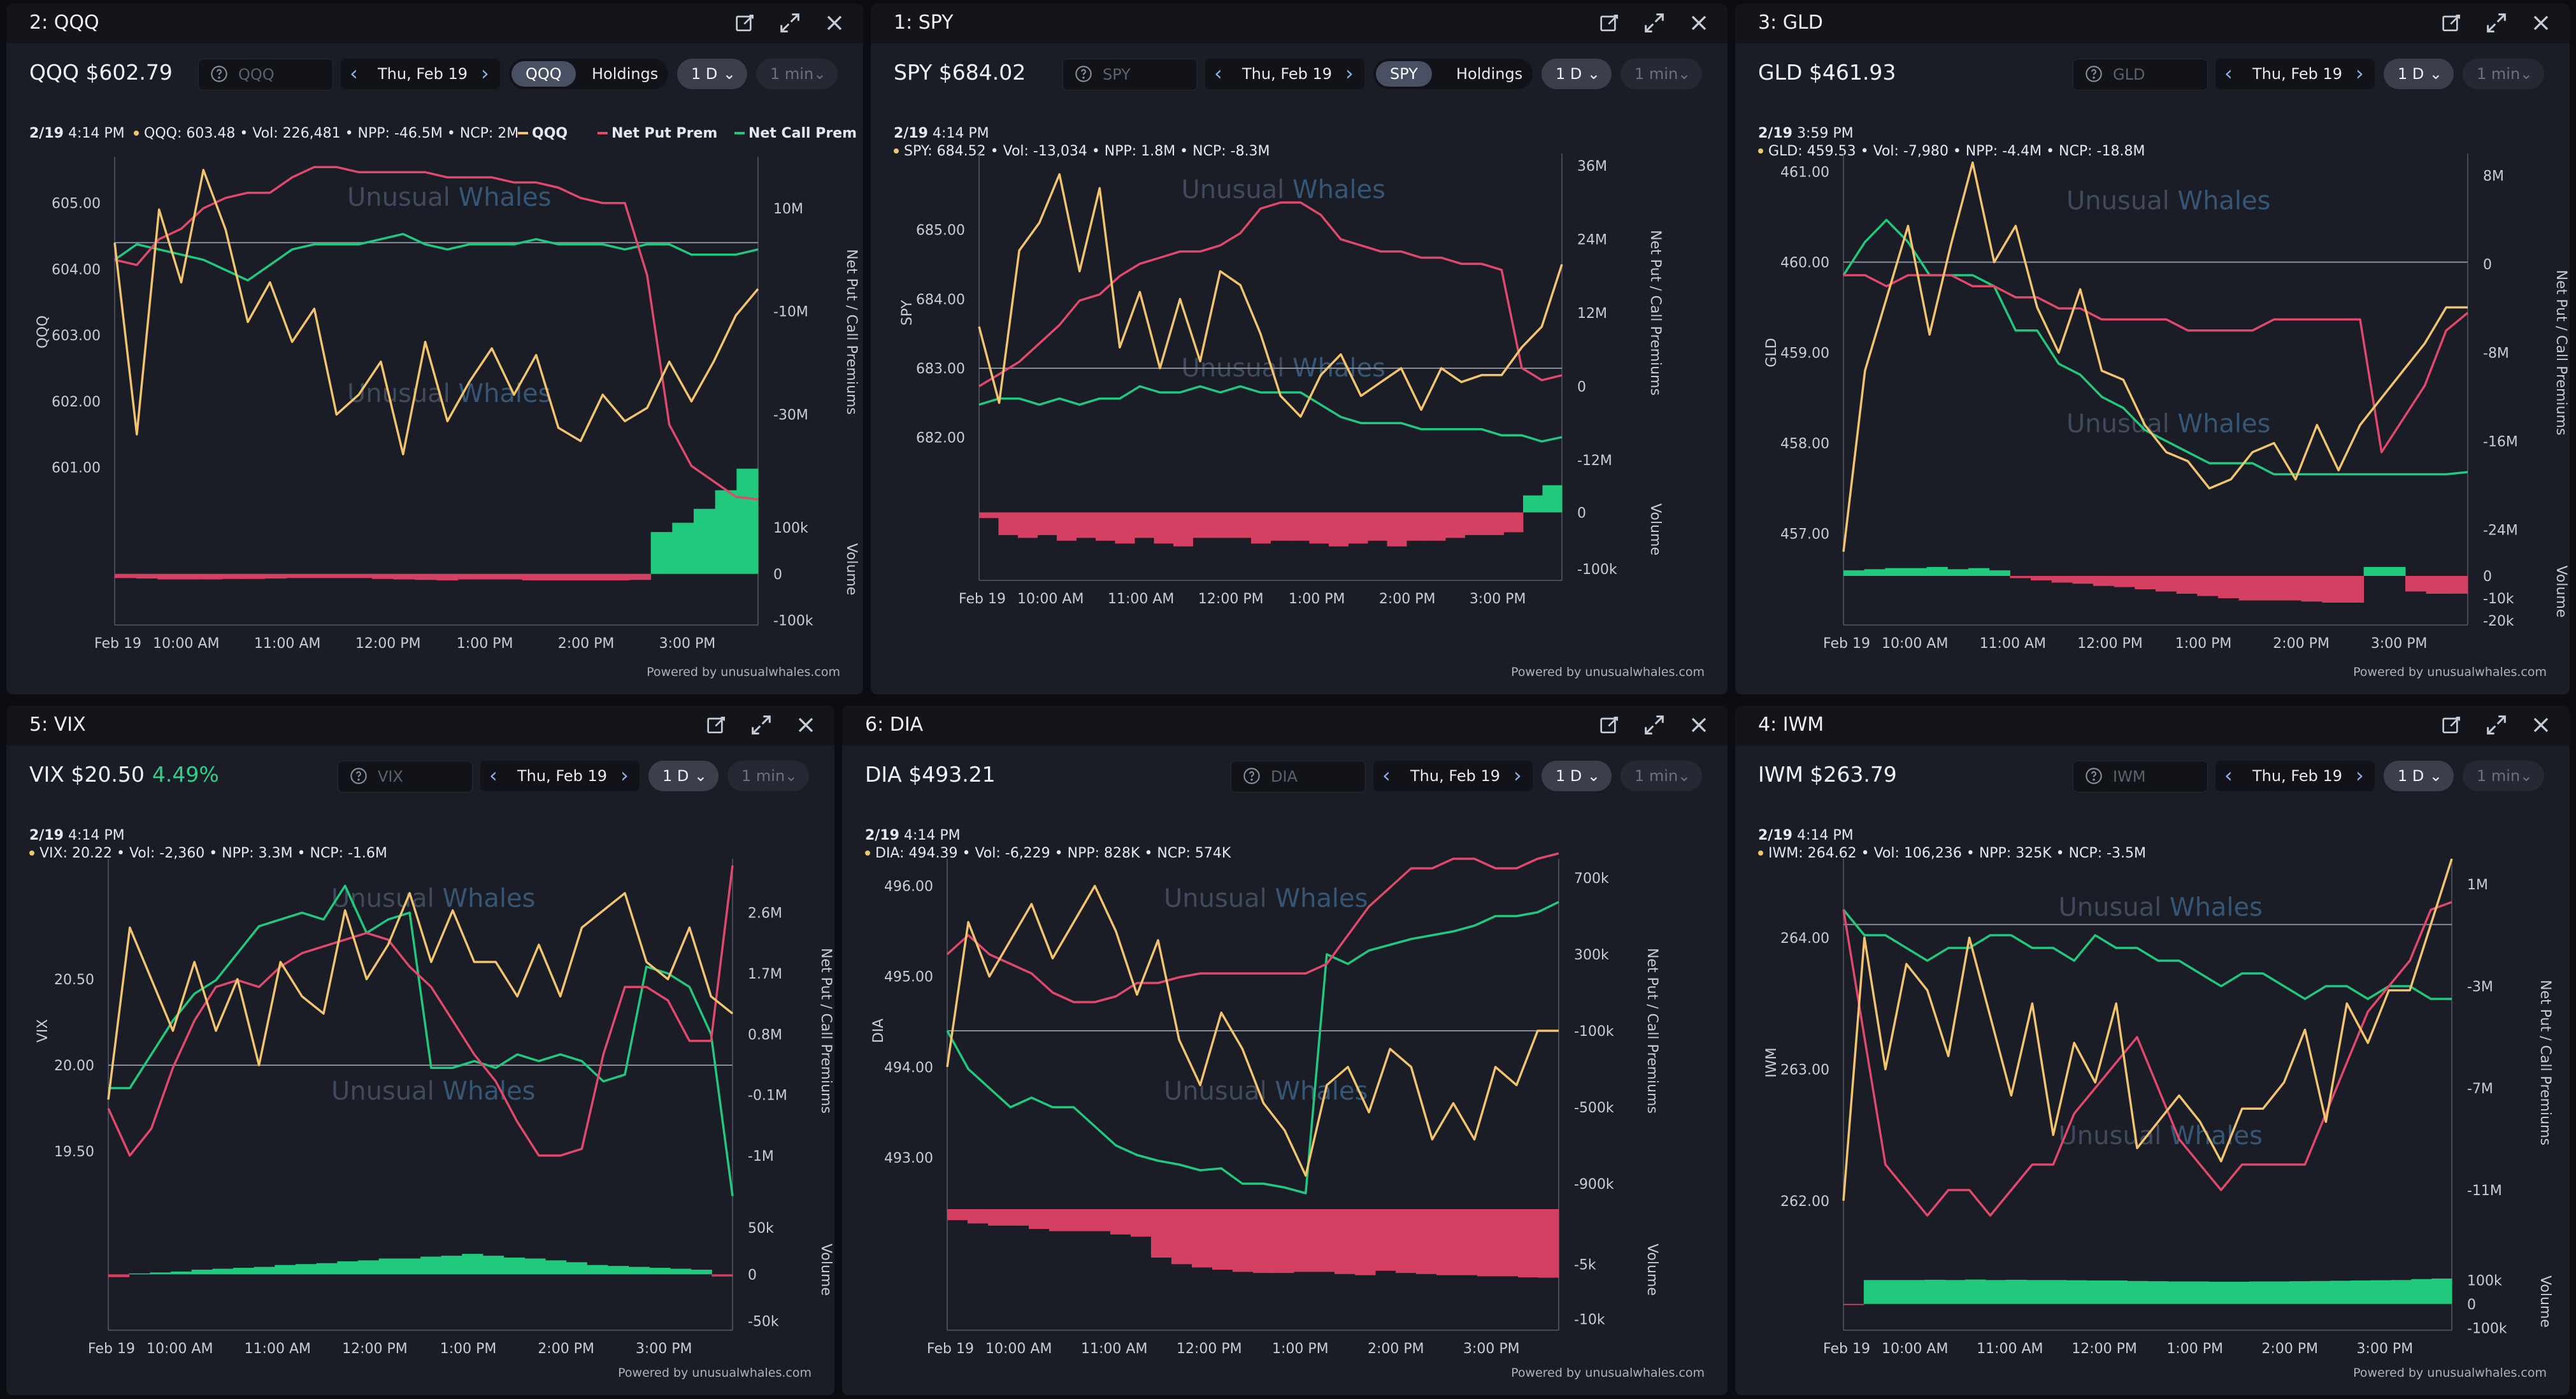  Describe the element at coordinates (1589, 1320) in the screenshot. I see `volume-tick-label: -10k` at that location.